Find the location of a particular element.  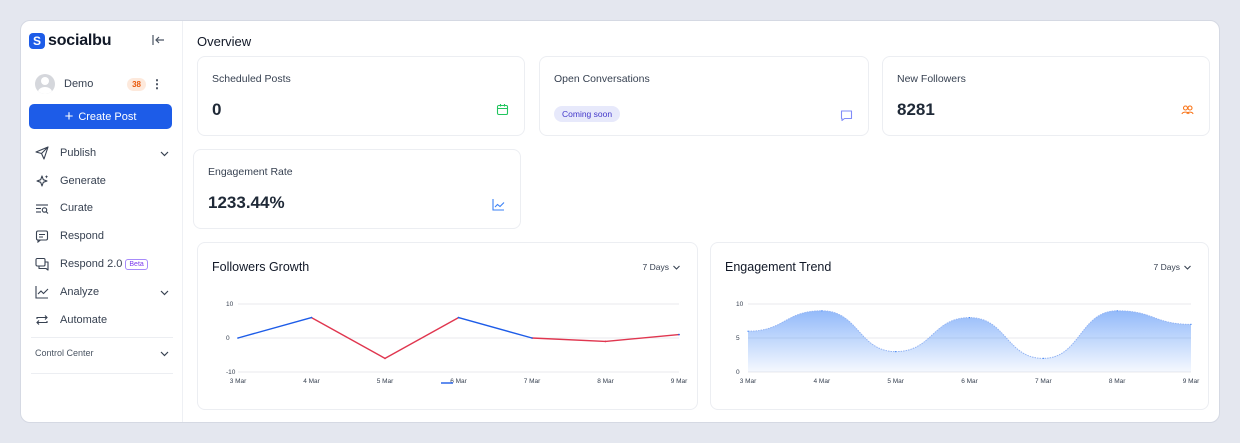

plus-icon: + is located at coordinates (69, 116).